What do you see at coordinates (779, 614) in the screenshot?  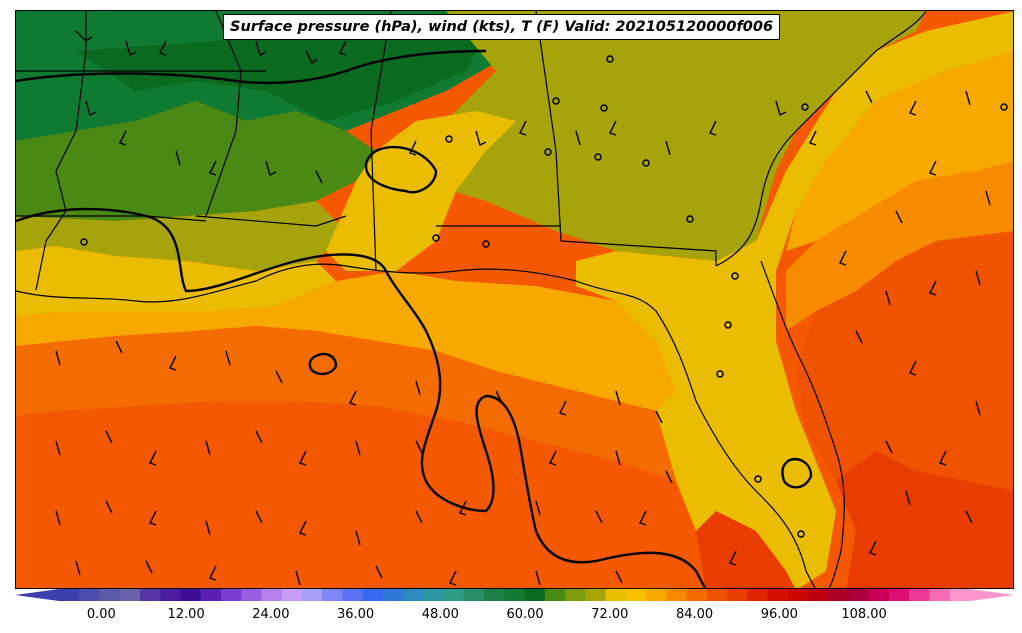 I see `colorbar-tick-label: 96.00` at bounding box center [779, 614].